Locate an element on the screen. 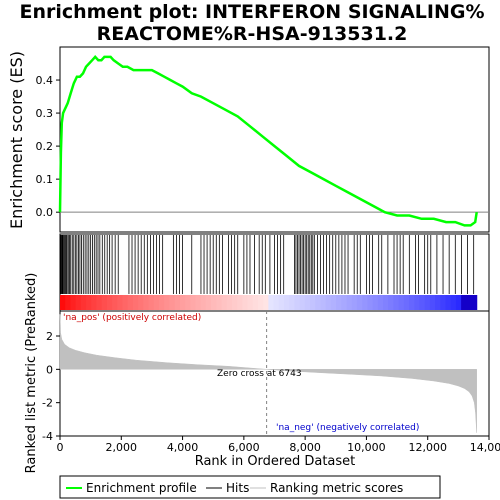 The image size is (500, 500). es-y-tick-label: 0.3 is located at coordinates (45, 113).